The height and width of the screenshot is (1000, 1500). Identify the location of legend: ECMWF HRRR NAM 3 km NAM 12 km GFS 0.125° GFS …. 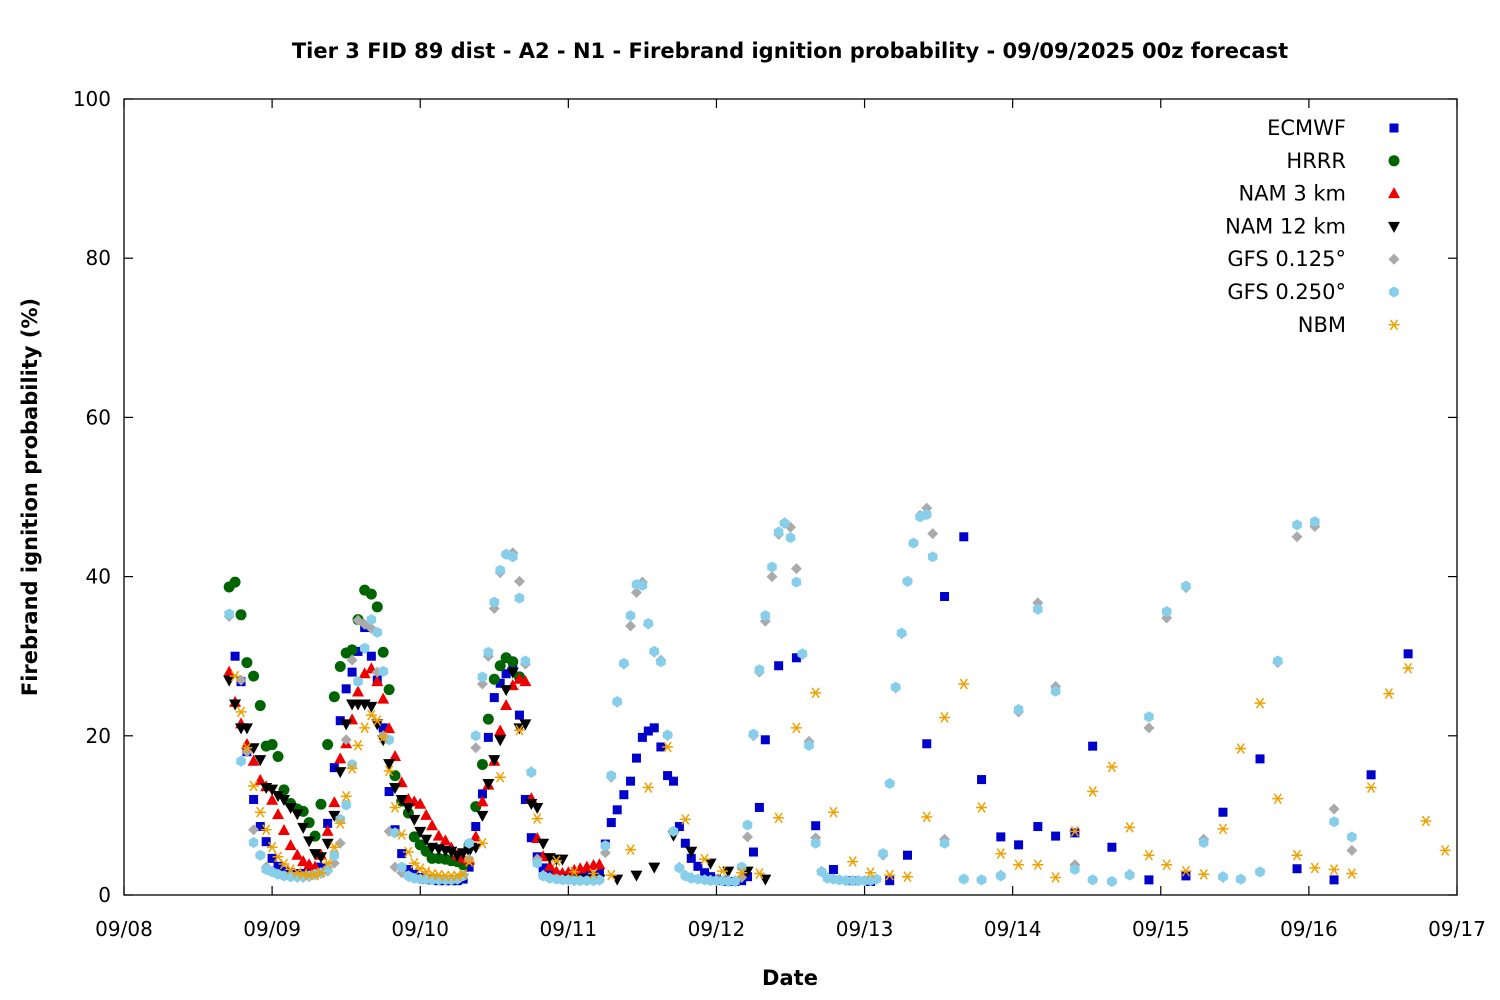
(1312, 226).